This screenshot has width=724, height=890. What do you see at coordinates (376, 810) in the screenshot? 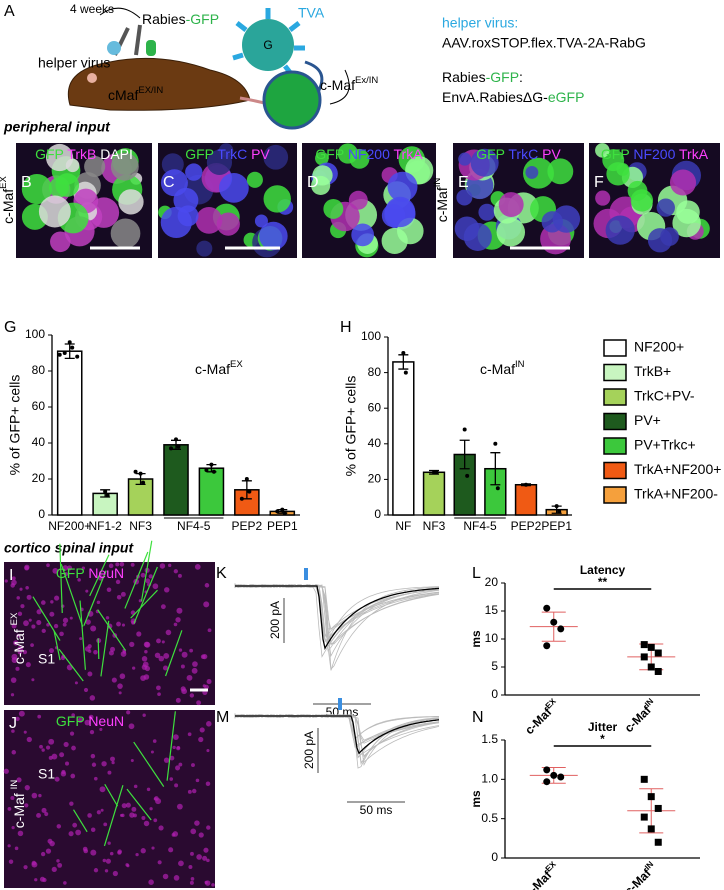
I see `scale-label: 50 ms` at bounding box center [376, 810].